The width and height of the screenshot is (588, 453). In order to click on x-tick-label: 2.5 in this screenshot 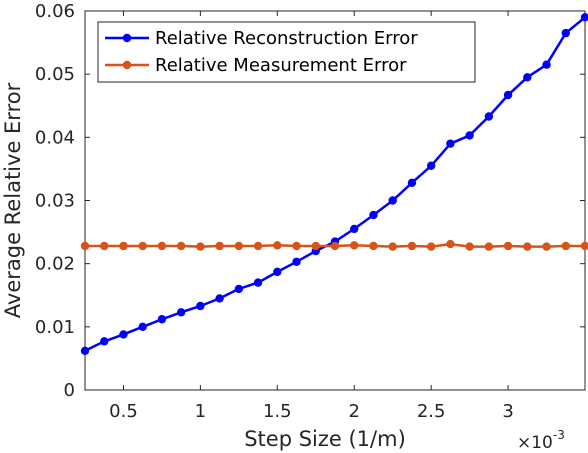, I will do `click(431, 411)`.